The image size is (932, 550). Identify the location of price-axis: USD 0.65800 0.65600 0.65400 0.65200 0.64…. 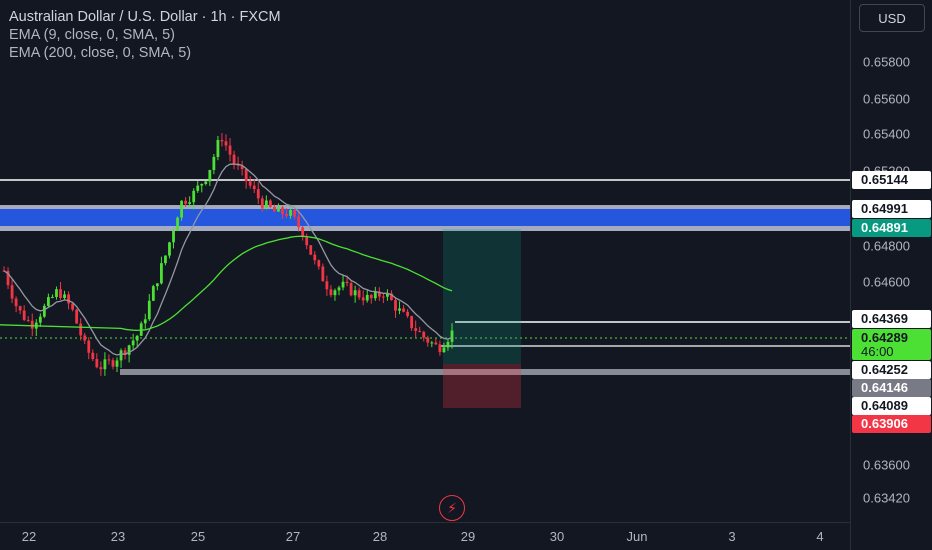
(891, 275).